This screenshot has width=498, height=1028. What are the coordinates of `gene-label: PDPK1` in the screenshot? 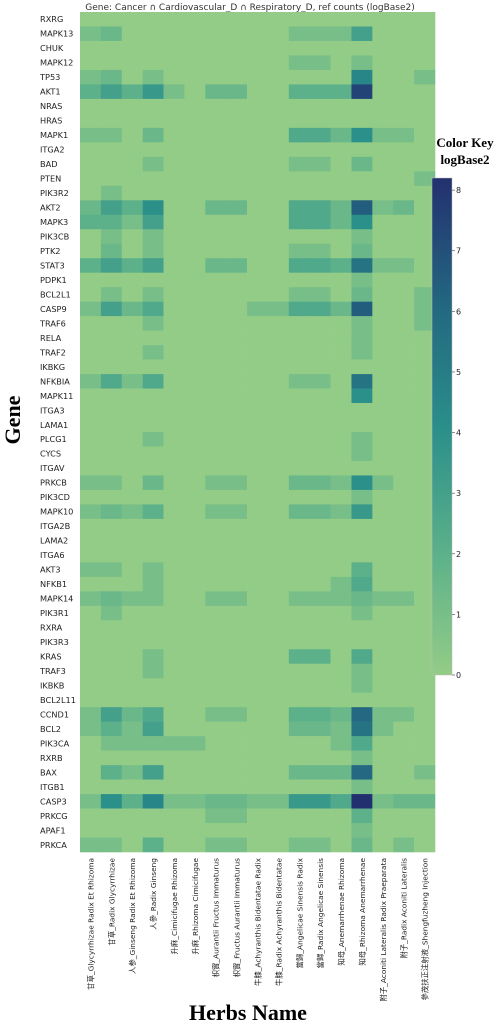 It's located at (53, 280).